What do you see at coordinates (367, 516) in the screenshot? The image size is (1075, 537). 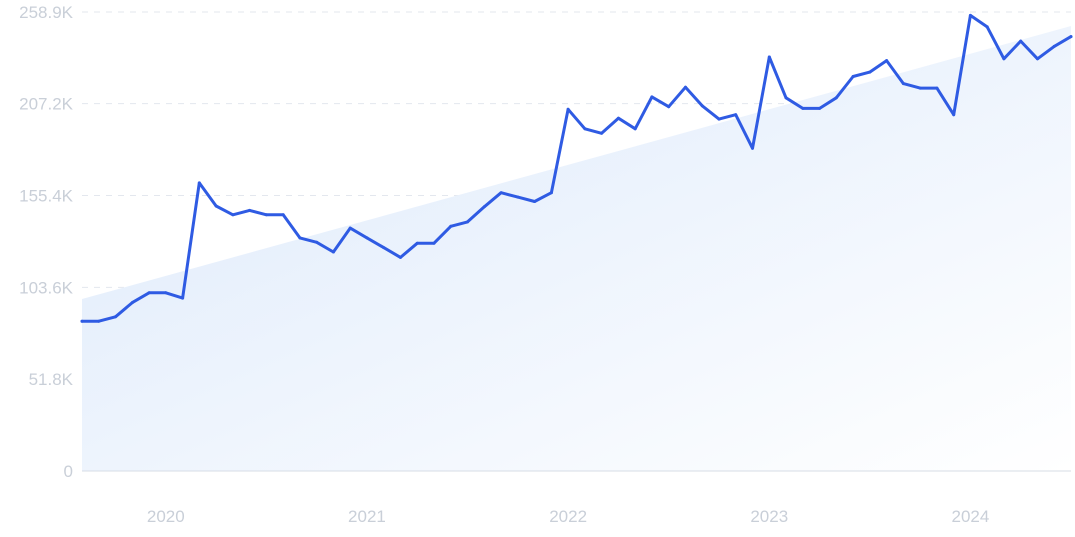 I see `x-tick-label: 2021` at bounding box center [367, 516].